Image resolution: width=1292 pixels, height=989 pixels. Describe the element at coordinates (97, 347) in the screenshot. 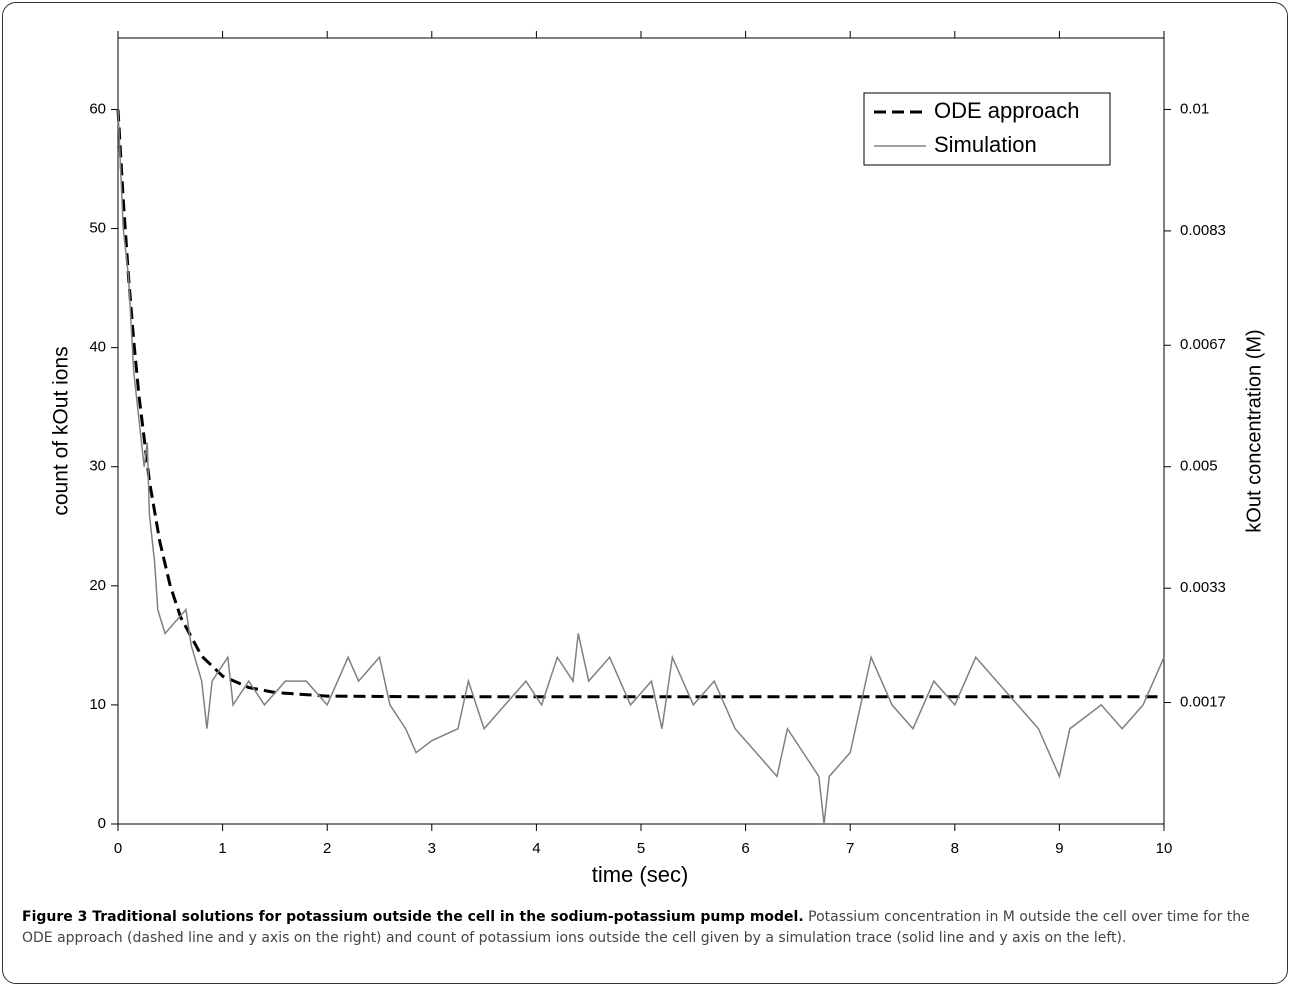

I see `y-tick-label: 40` at that location.